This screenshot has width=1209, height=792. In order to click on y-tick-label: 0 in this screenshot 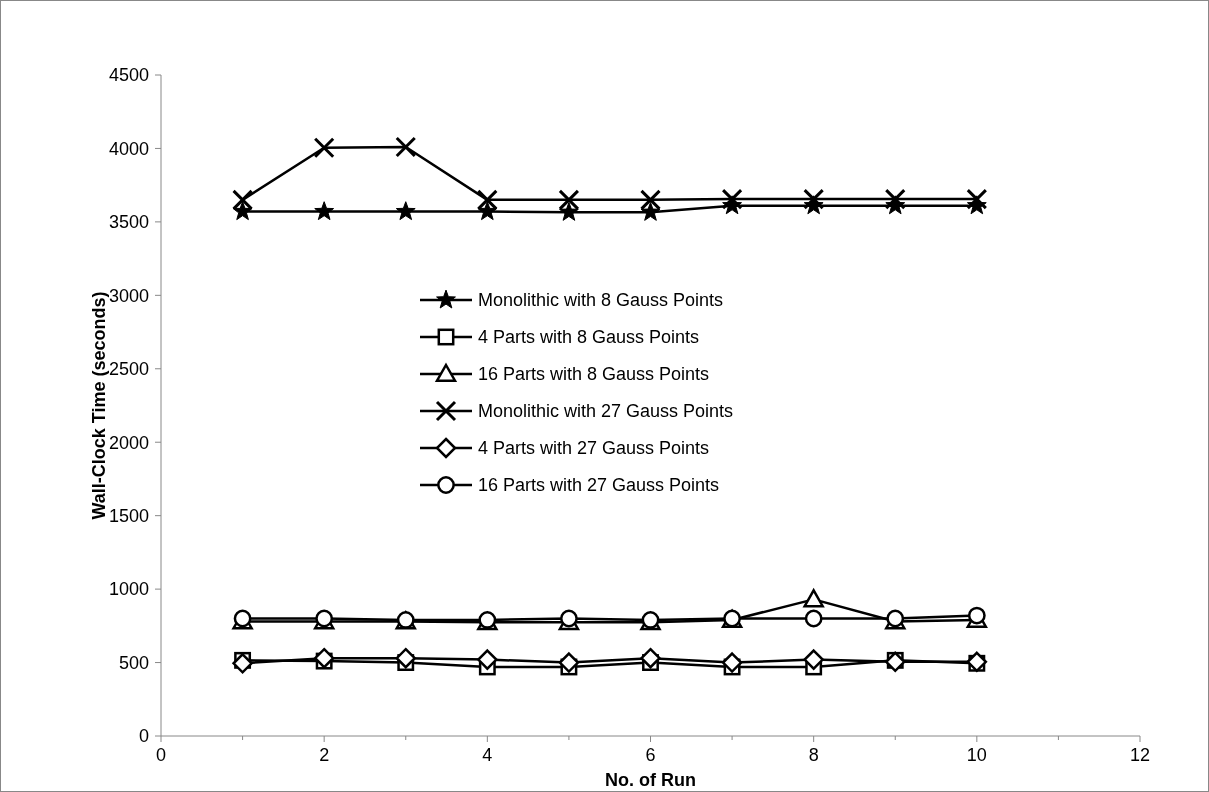, I will do `click(143, 736)`.